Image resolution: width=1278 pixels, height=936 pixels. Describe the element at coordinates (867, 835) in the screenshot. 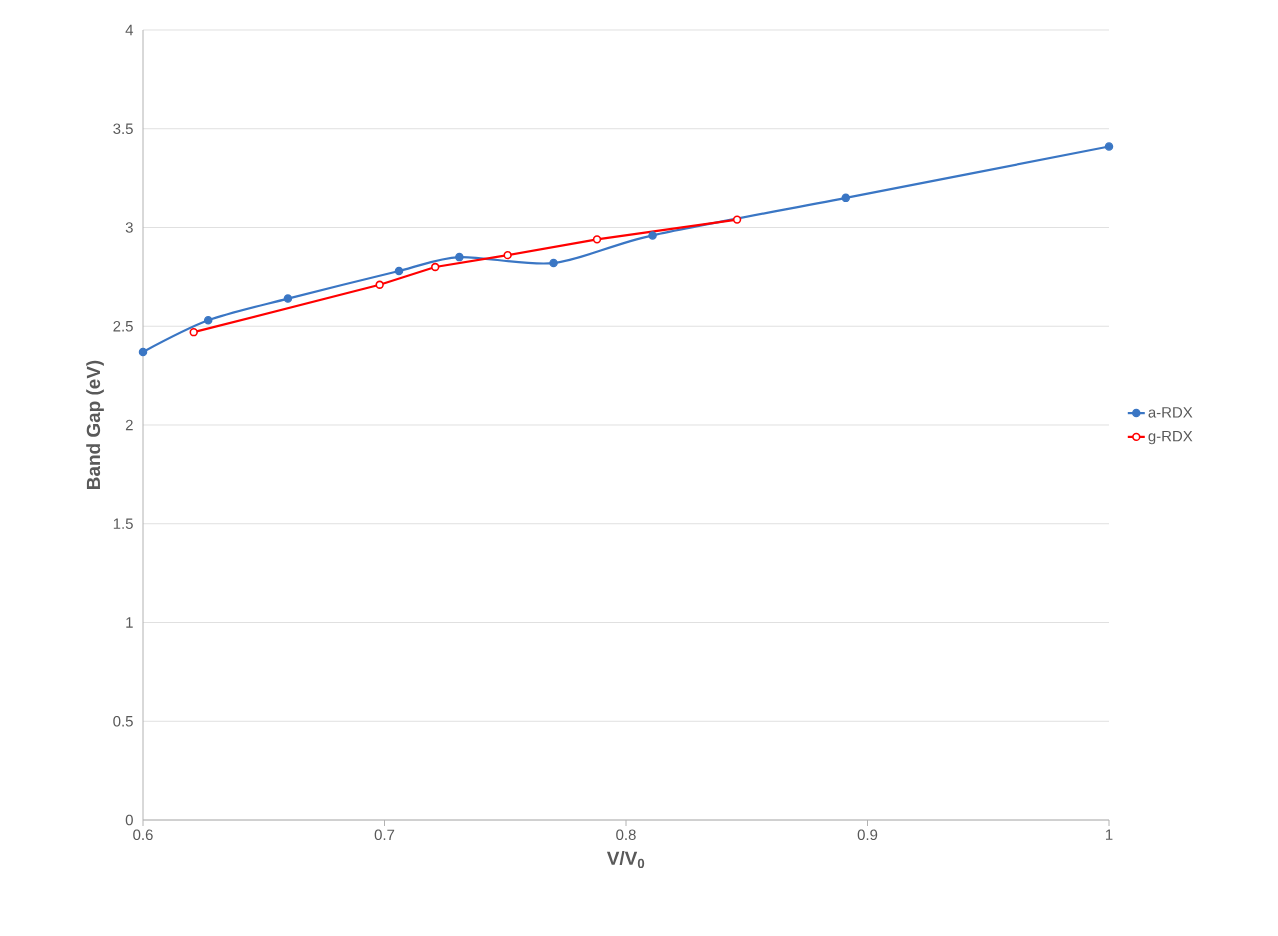

I see `x-tick-label: 0.9` at that location.